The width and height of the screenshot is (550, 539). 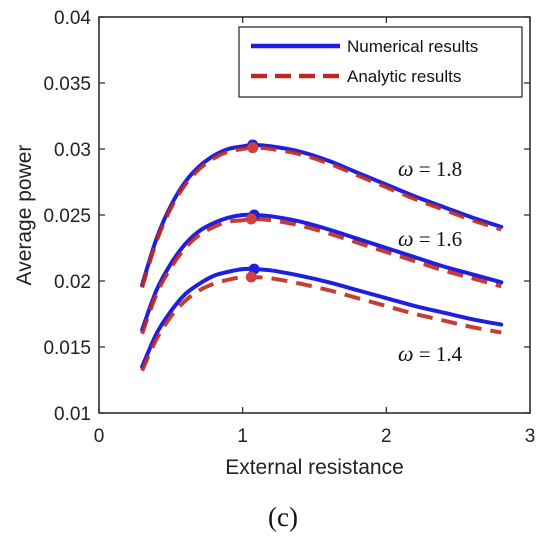 What do you see at coordinates (530, 436) in the screenshot?
I see `x-tick-label: 3` at bounding box center [530, 436].